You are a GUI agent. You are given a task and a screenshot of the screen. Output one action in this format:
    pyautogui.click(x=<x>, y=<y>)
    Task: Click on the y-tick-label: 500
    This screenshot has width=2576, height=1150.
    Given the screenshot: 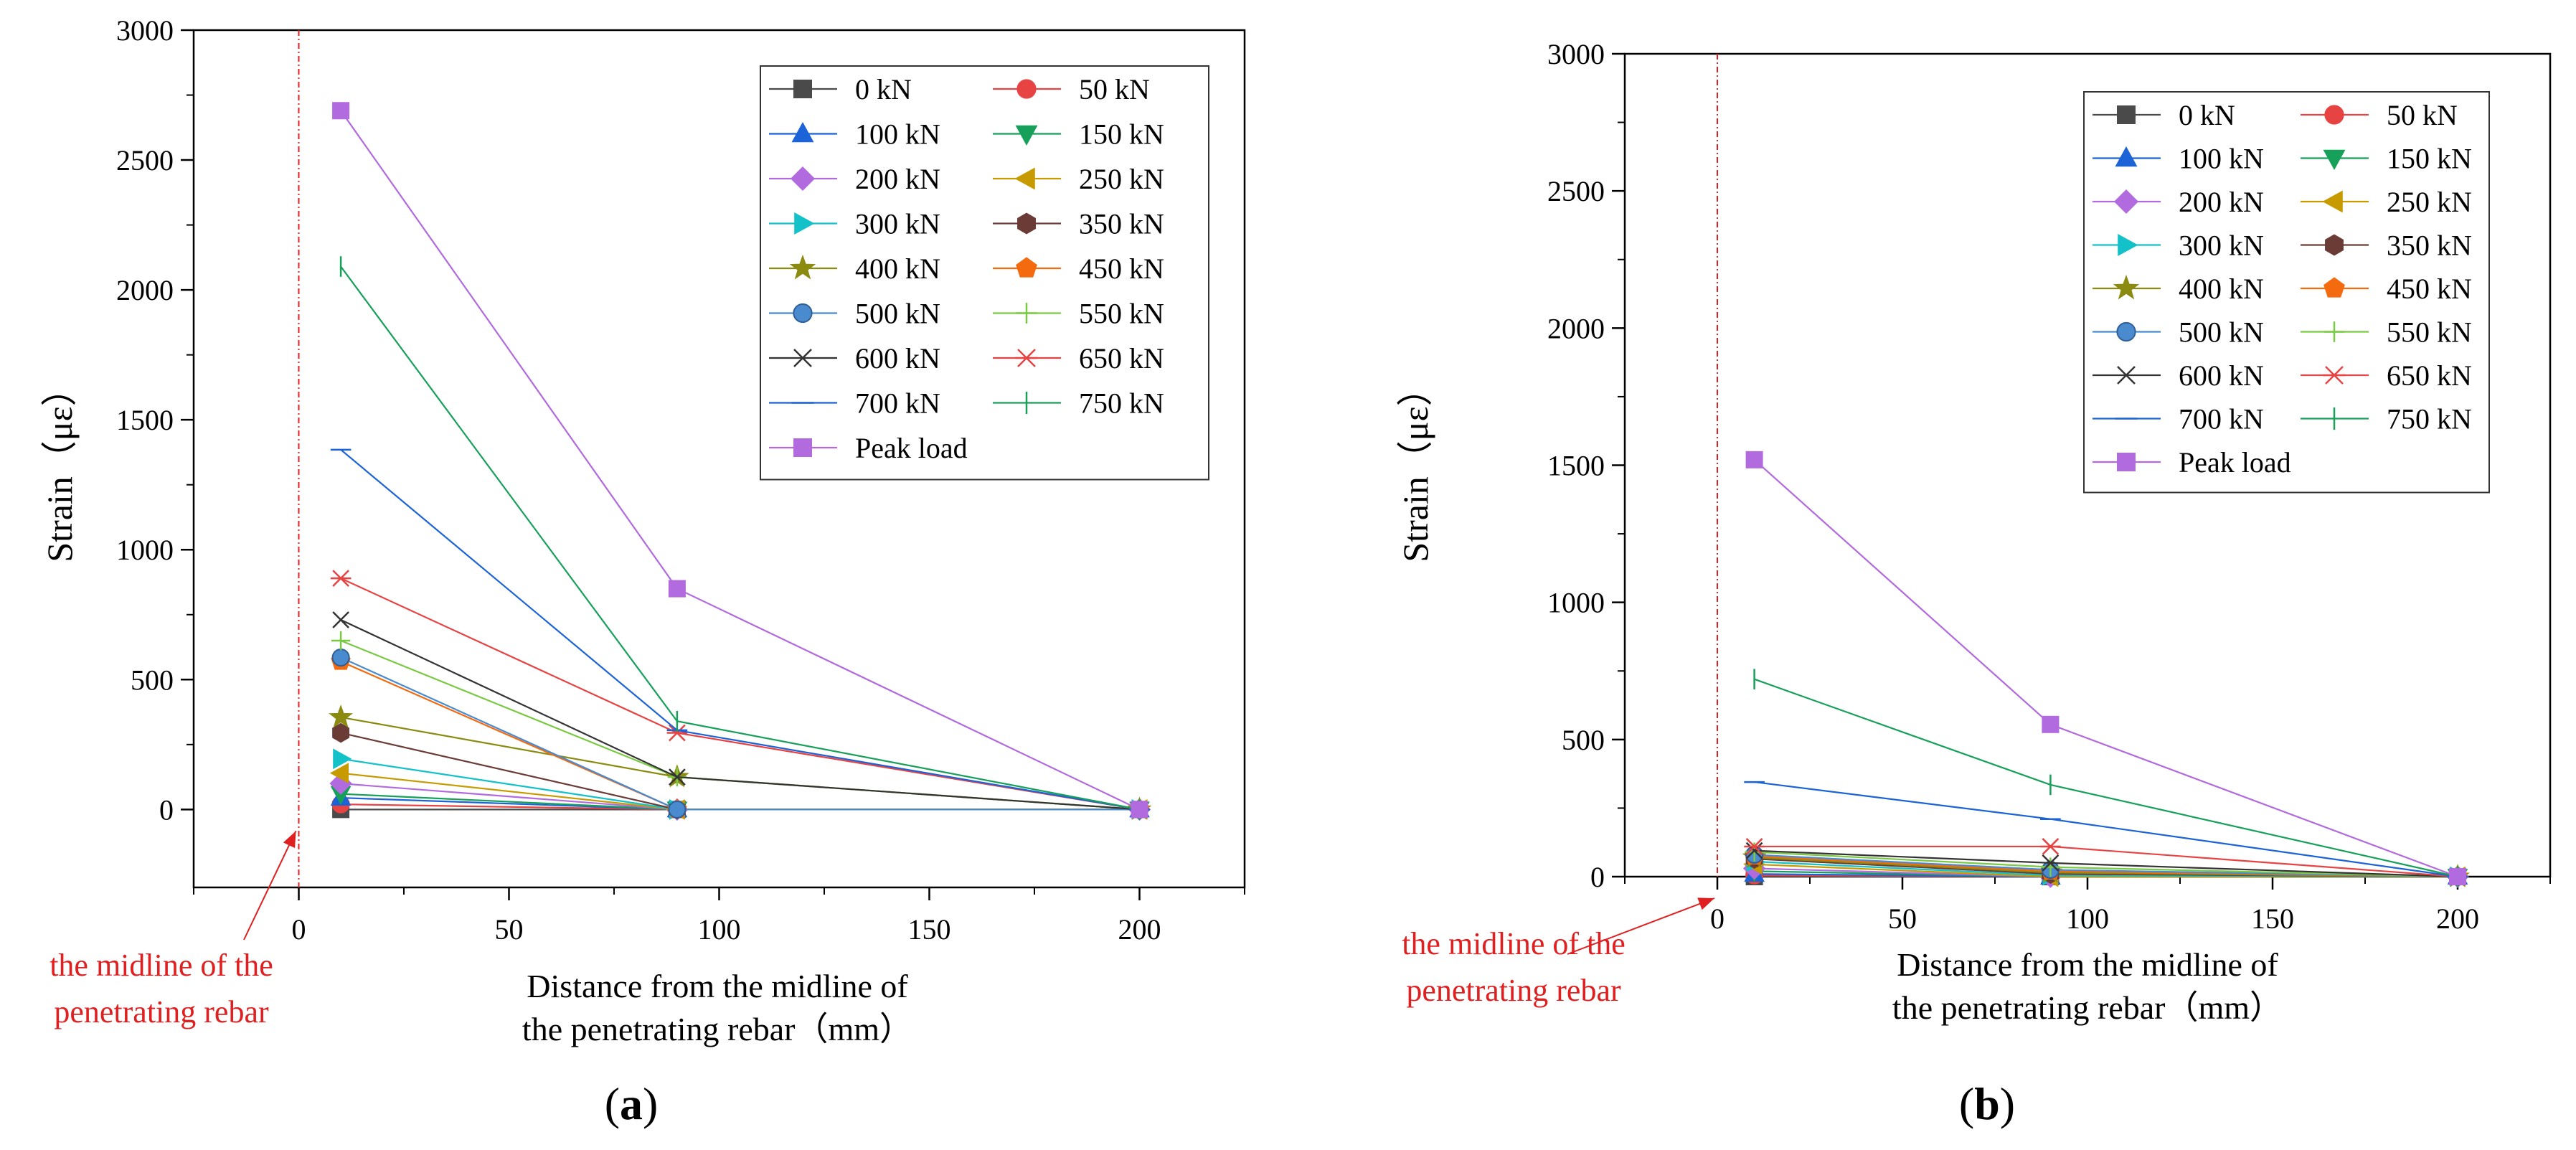 What is the action you would take?
    pyautogui.click(x=152, y=680)
    